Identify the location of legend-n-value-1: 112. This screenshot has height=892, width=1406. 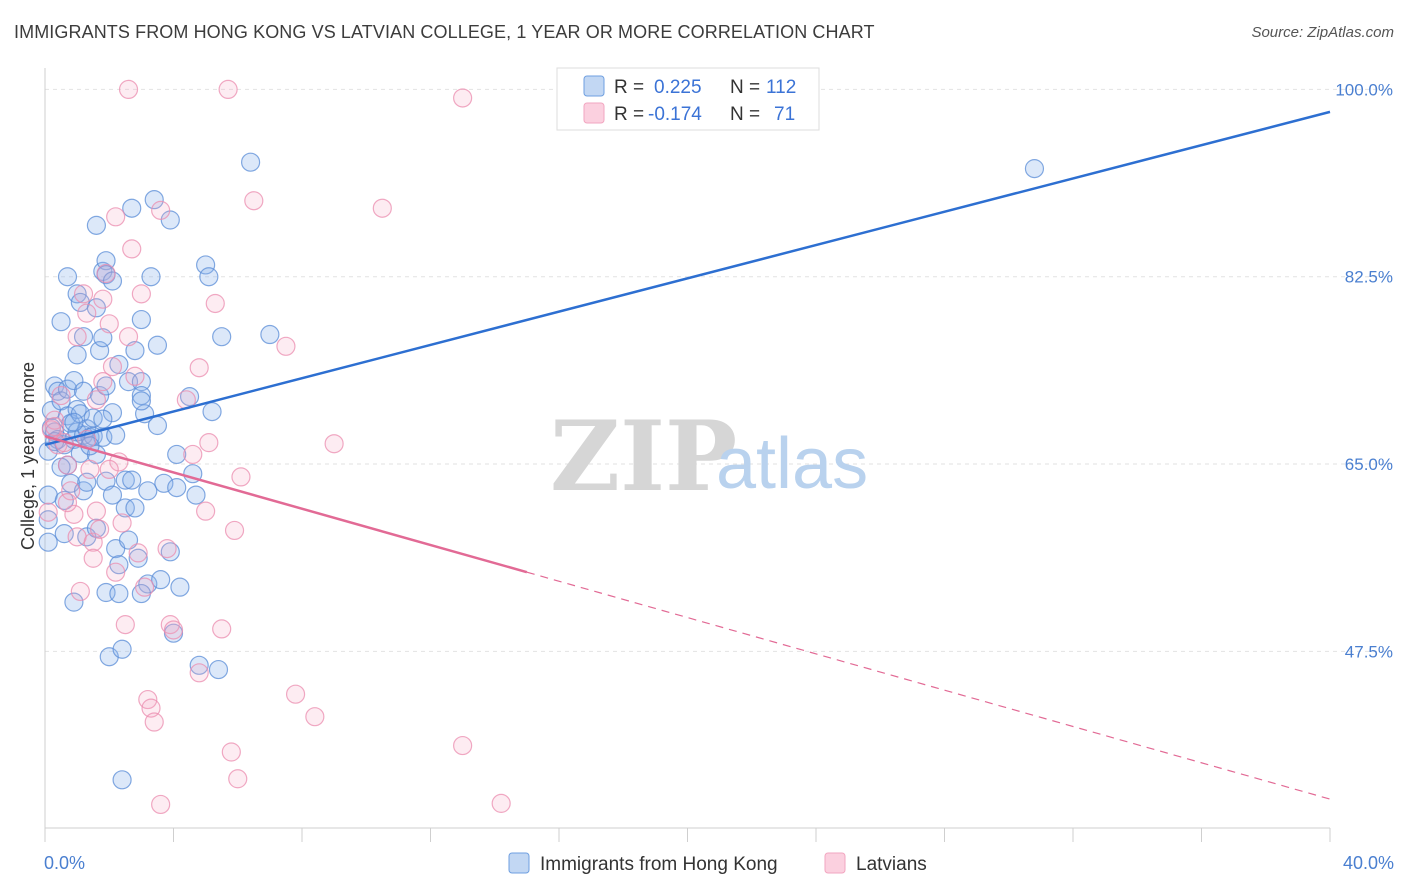
(781, 87).